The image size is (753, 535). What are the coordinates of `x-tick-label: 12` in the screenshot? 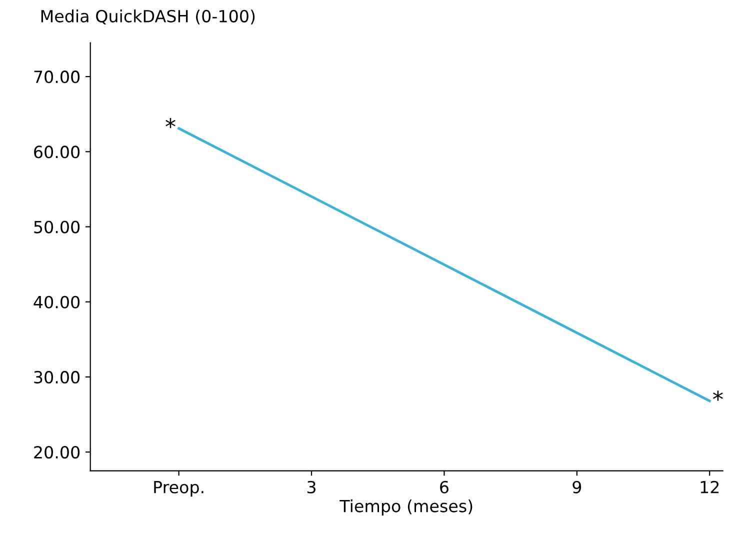 It's located at (709, 487).